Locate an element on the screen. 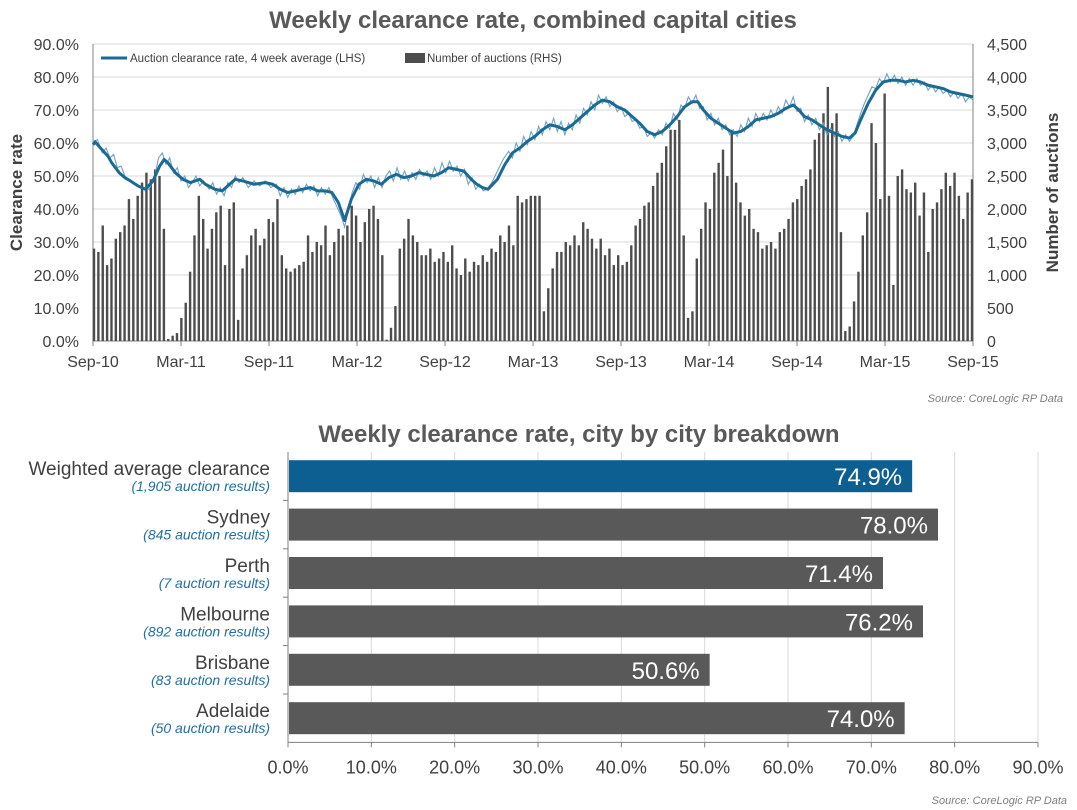  x-tick-label: 0.0% is located at coordinates (287, 767).